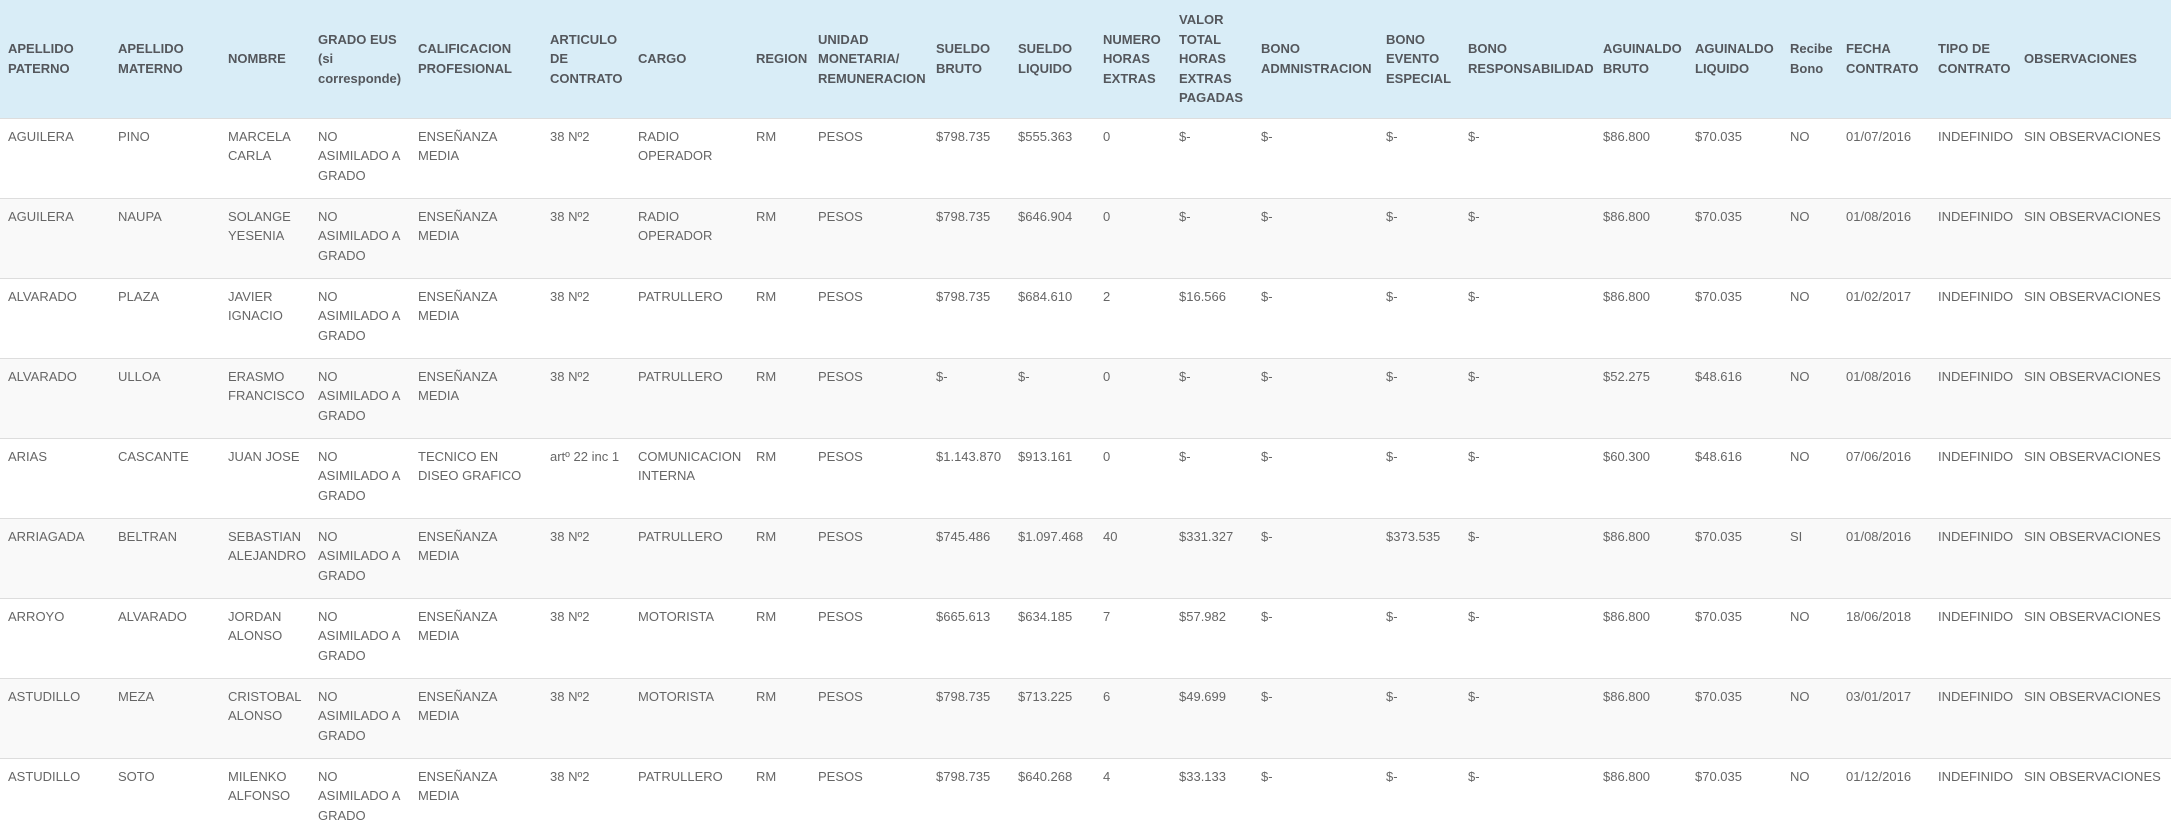 The height and width of the screenshot is (838, 2171). What do you see at coordinates (265, 797) in the screenshot?
I see `table-cell: MILENKO ALFONSO` at bounding box center [265, 797].